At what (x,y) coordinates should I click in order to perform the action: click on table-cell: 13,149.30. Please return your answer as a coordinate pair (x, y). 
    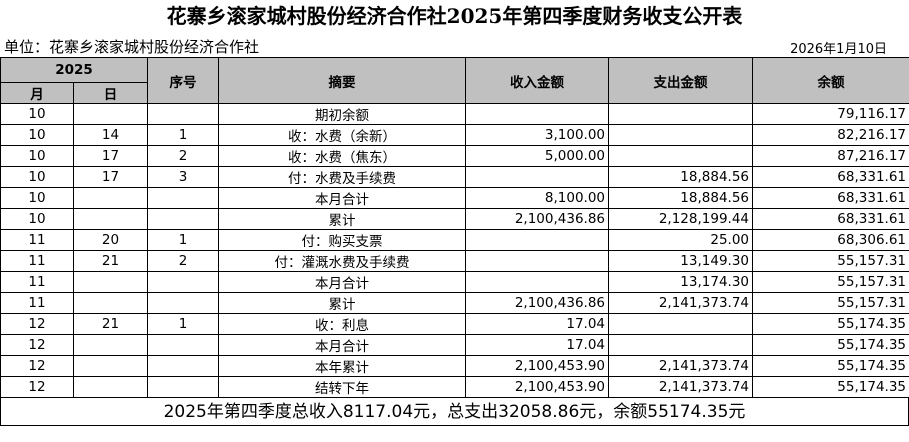
    Looking at the image, I should click on (681, 261).